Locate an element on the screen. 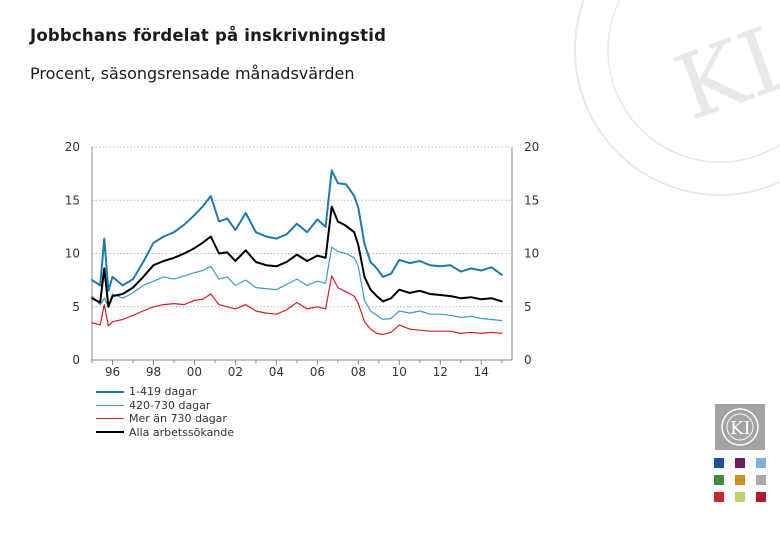 The width and height of the screenshot is (780, 540). square-lime is located at coordinates (740, 497).